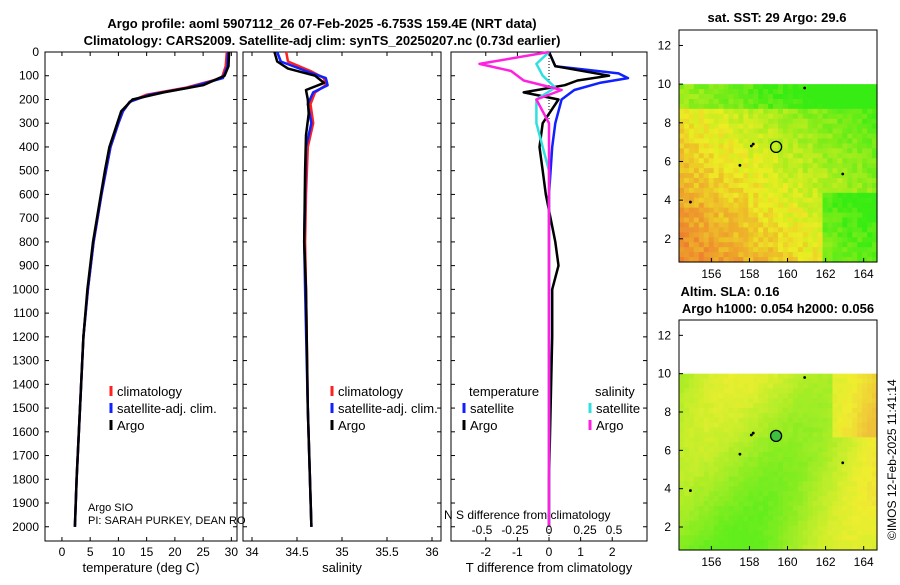 Image resolution: width=900 pixels, height=585 pixels. I want to click on y-tick-label: 4, so click(667, 489).